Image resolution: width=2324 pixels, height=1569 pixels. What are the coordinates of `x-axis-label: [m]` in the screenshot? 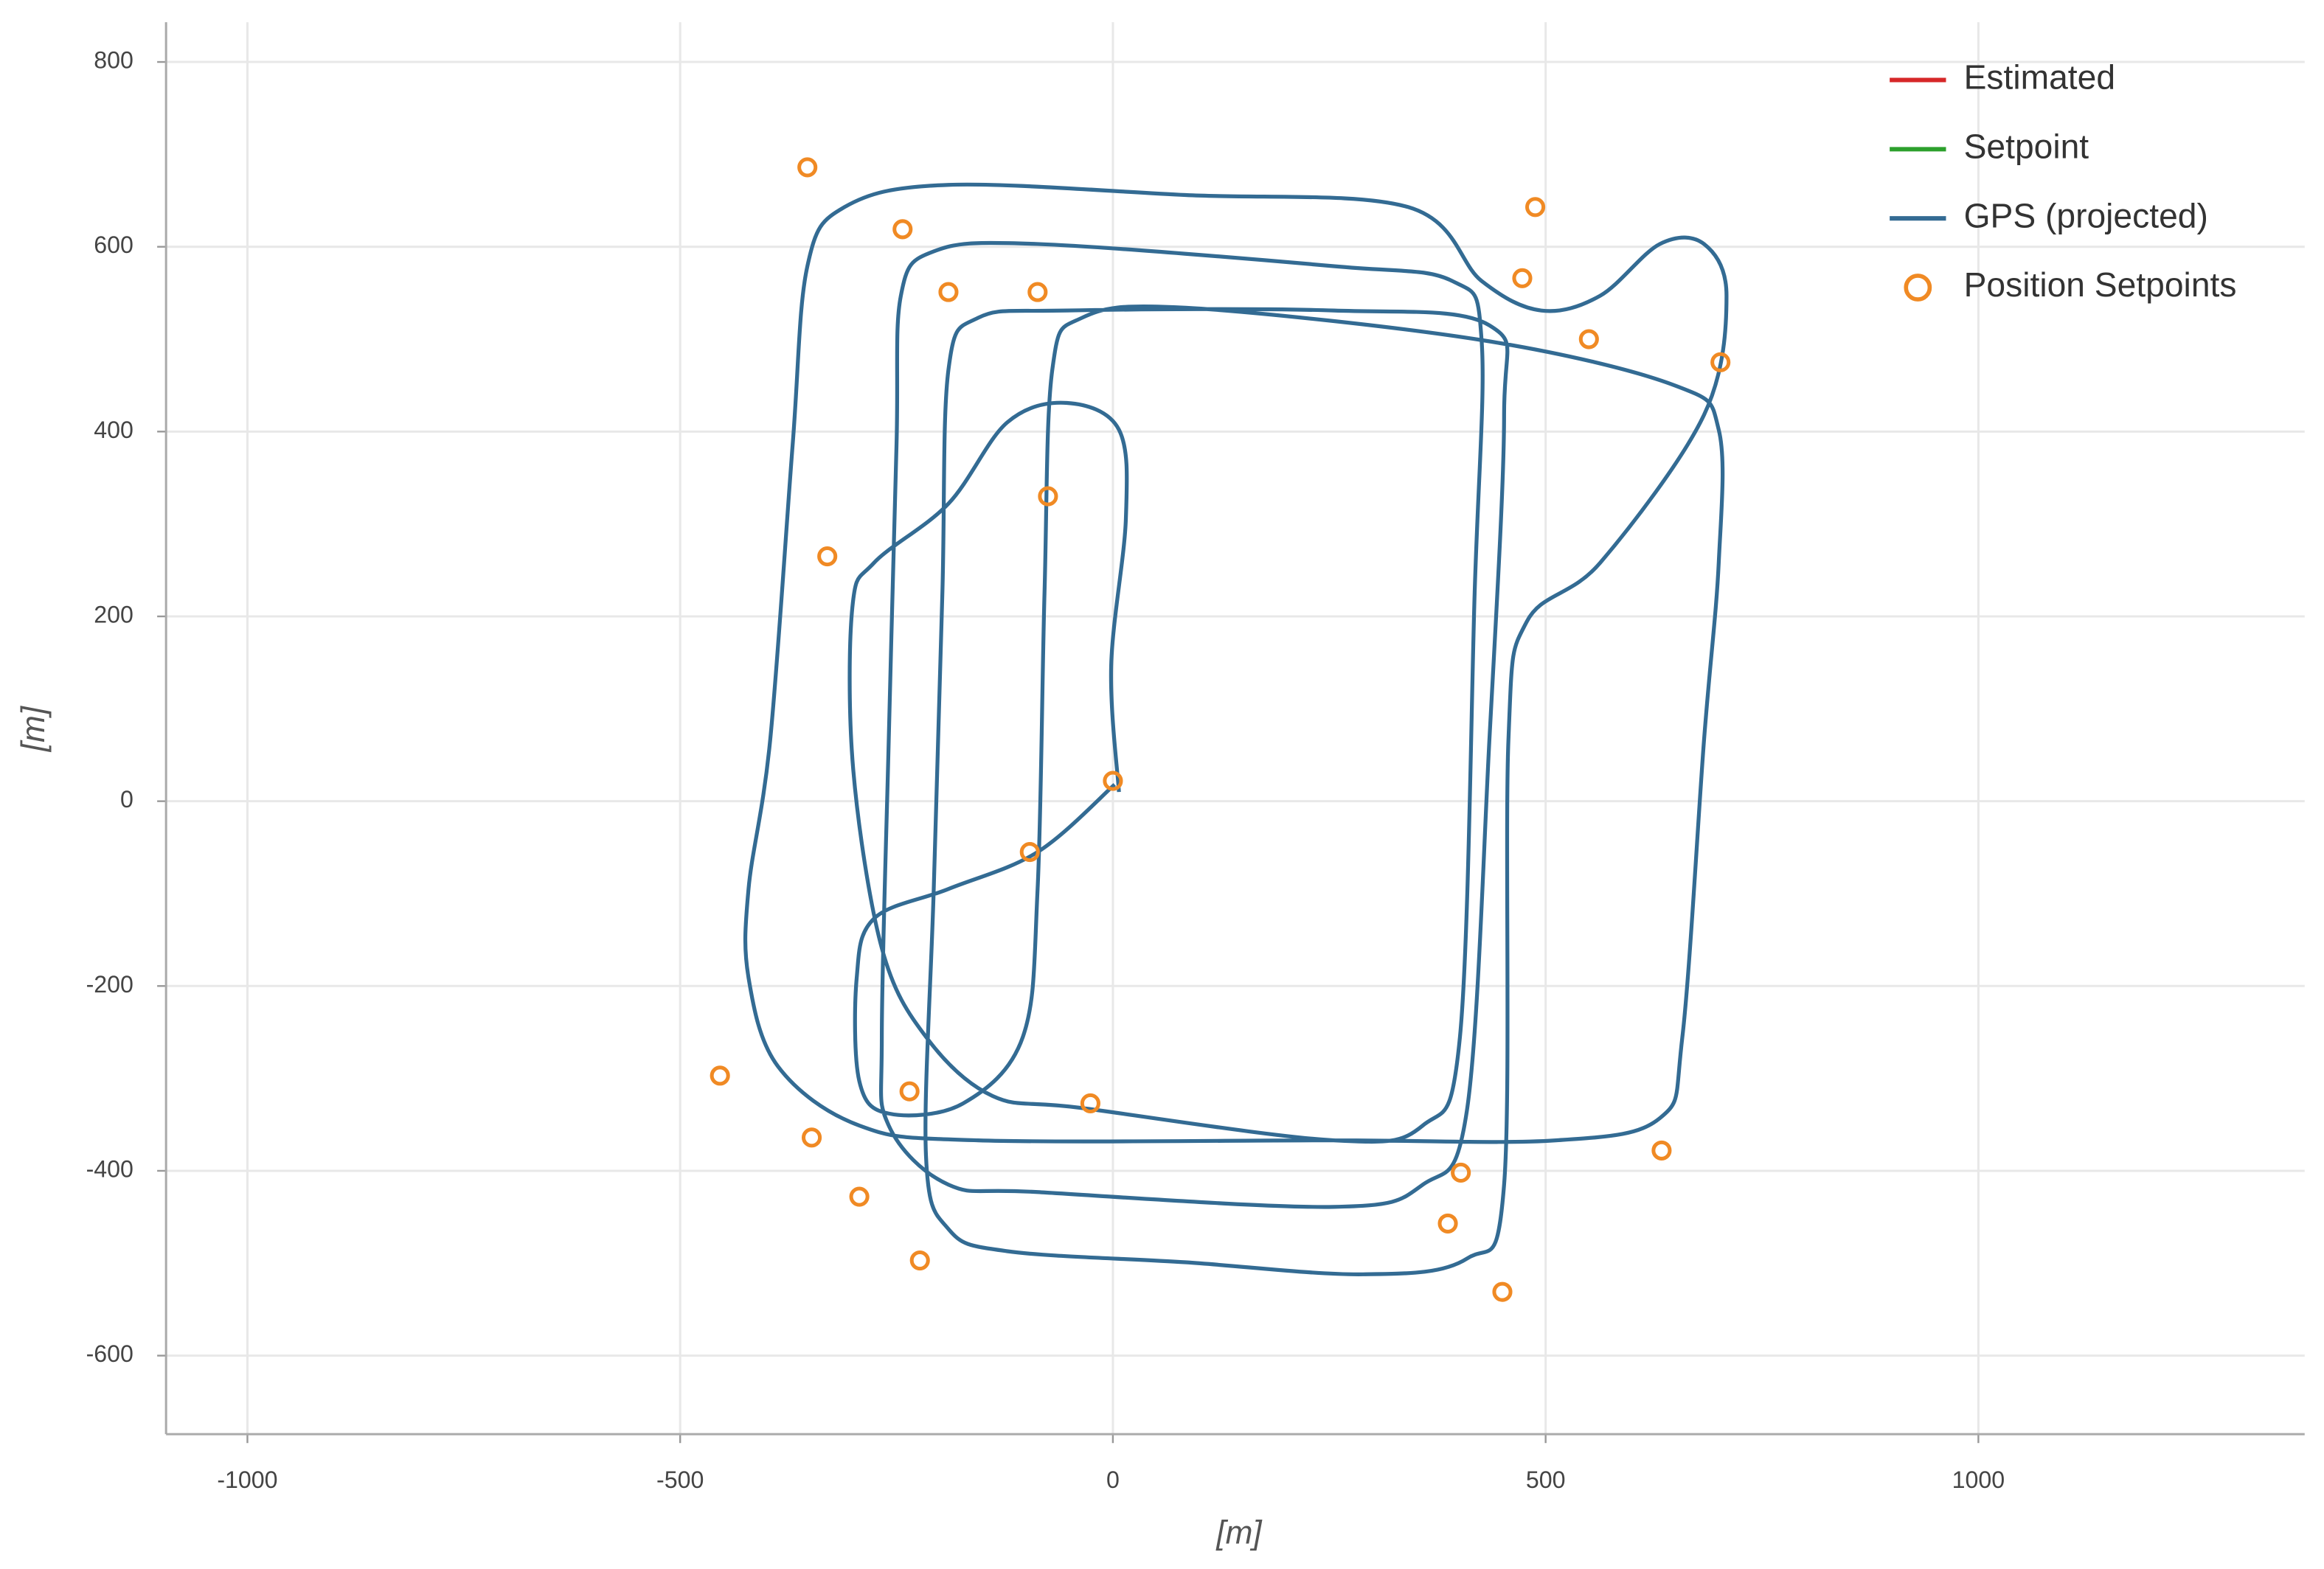 It's located at (1239, 1532).